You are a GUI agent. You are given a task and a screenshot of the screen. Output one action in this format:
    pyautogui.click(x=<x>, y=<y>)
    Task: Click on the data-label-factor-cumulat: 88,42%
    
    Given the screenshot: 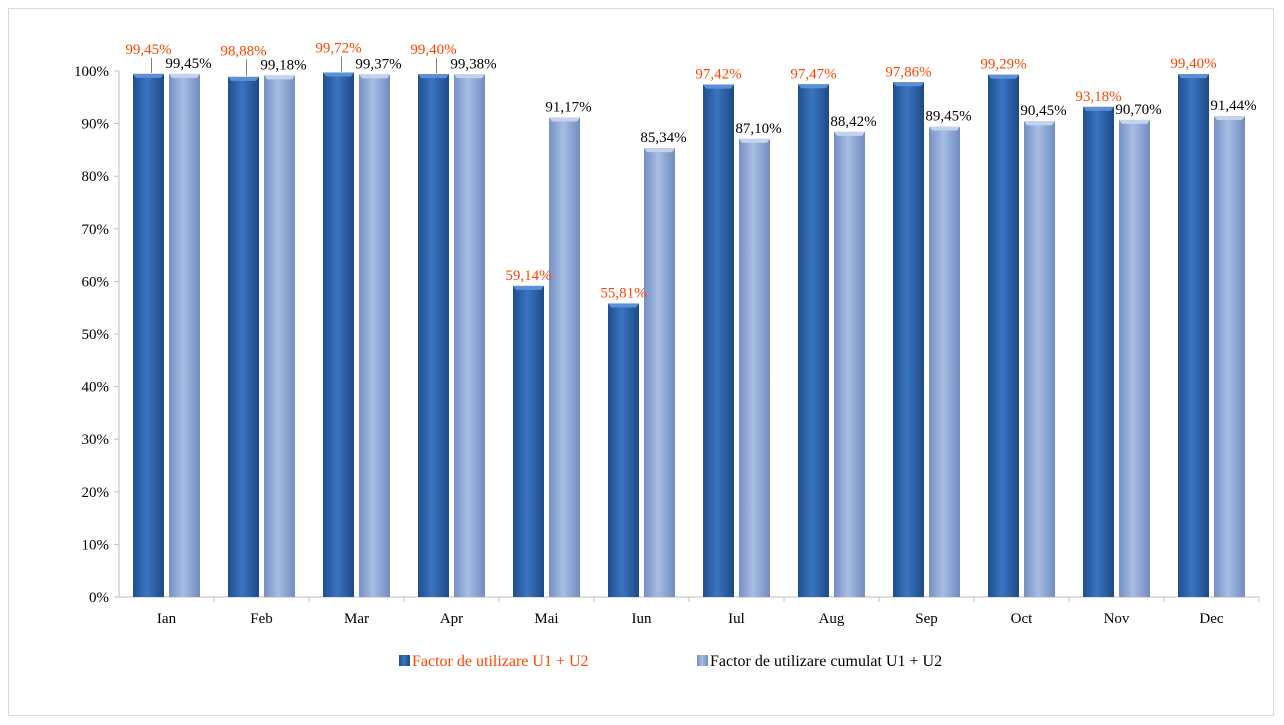 What is the action you would take?
    pyautogui.click(x=853, y=122)
    